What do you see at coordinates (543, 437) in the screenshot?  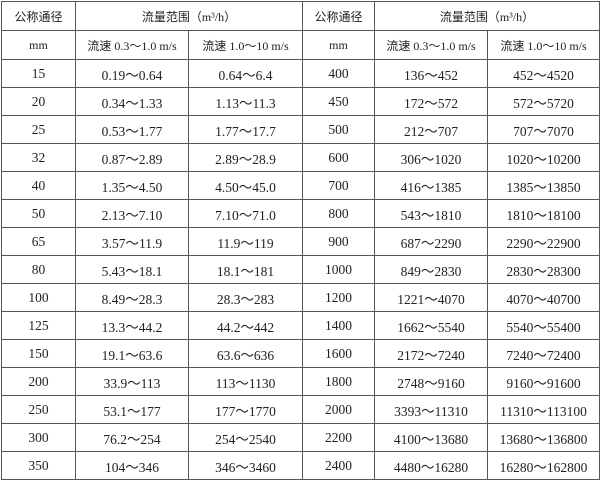 I see `cell-flow-high: 13680～136800` at bounding box center [543, 437].